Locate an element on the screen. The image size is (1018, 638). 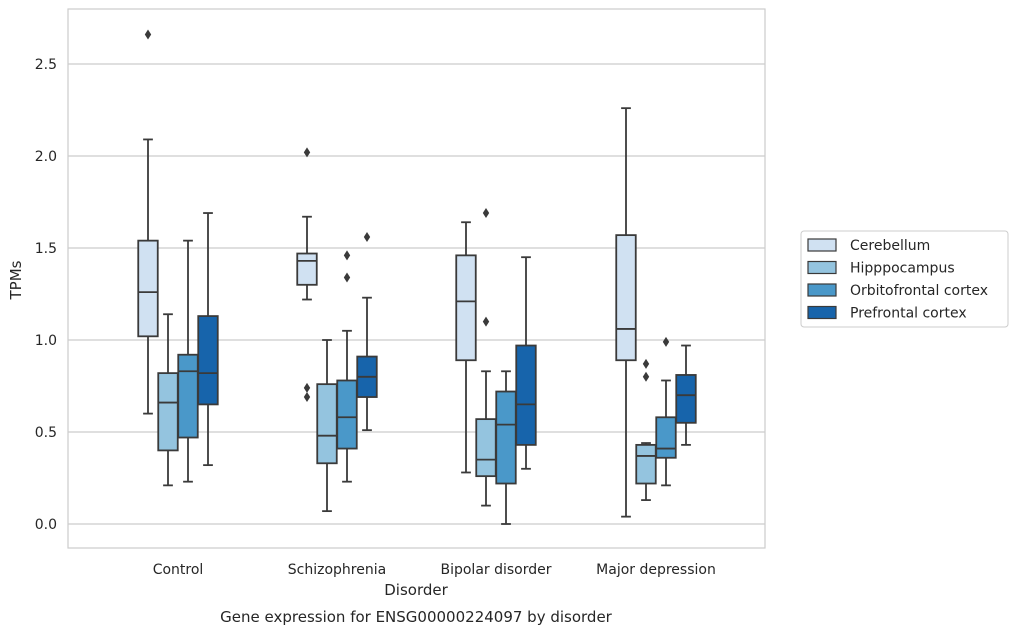
y-tick-label: 1.5 is located at coordinates (46, 249).